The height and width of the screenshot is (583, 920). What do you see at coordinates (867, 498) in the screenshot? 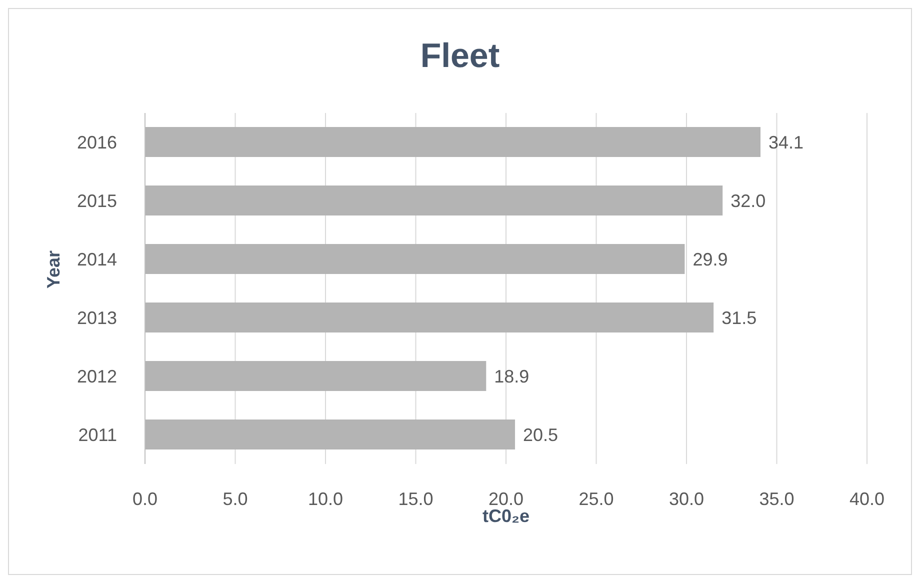
I see `x-tick-label: 40.0` at bounding box center [867, 498].